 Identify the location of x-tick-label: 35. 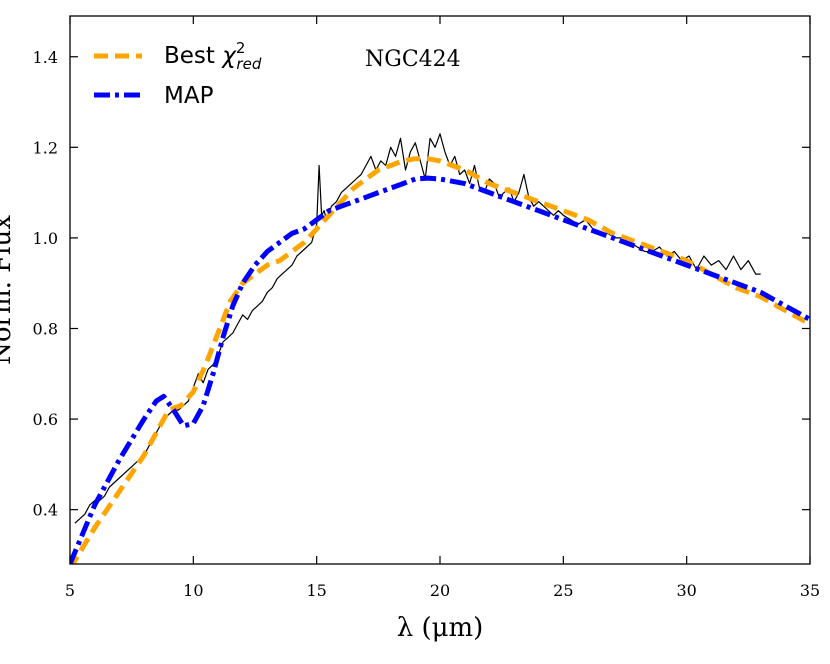
(810, 590).